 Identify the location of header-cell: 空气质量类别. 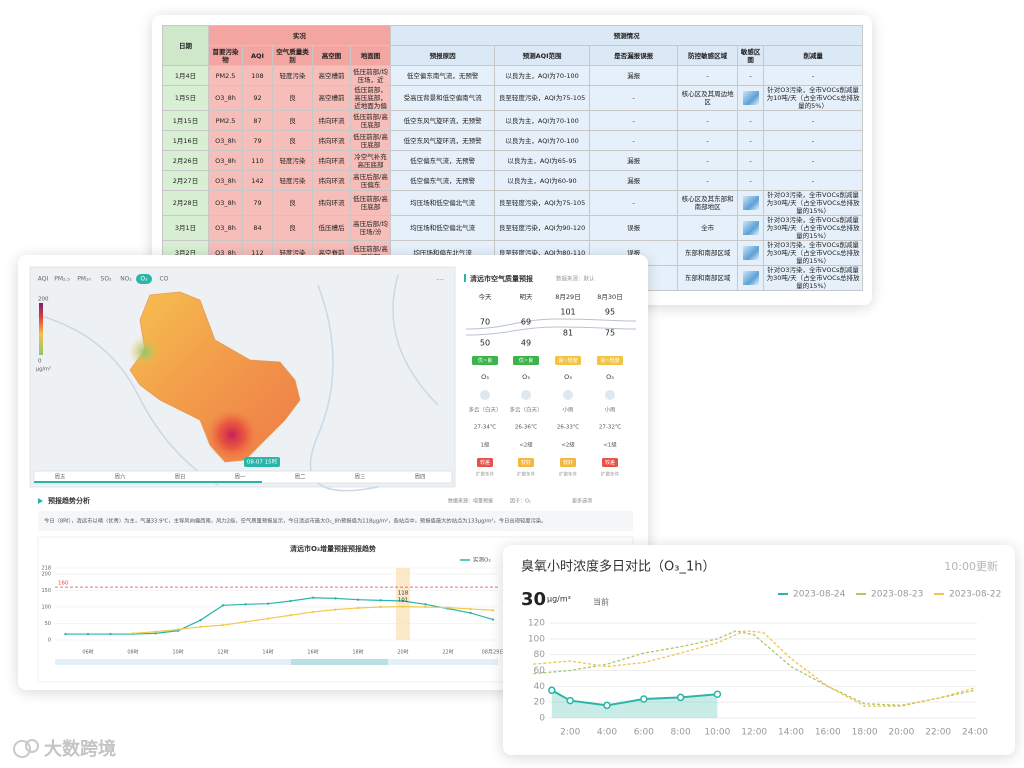
(292, 55).